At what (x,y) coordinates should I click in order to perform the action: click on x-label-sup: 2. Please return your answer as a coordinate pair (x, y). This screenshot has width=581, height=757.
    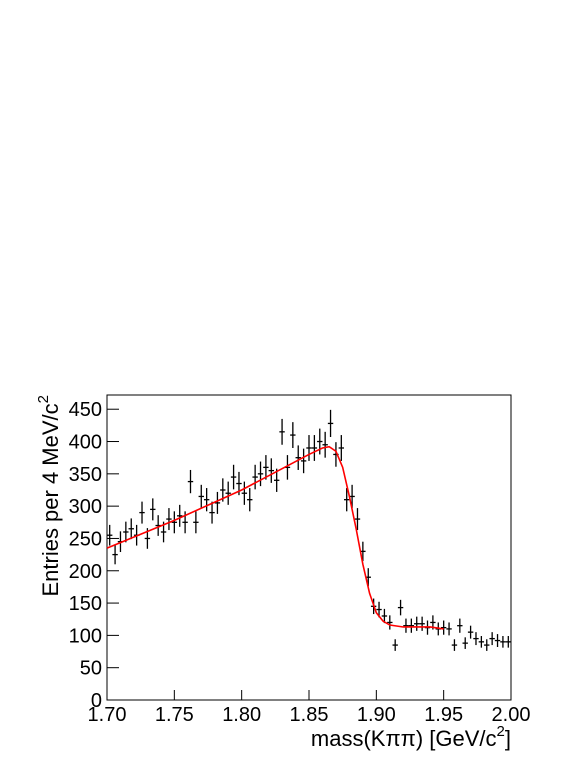
    Looking at the image, I should click on (501, 731).